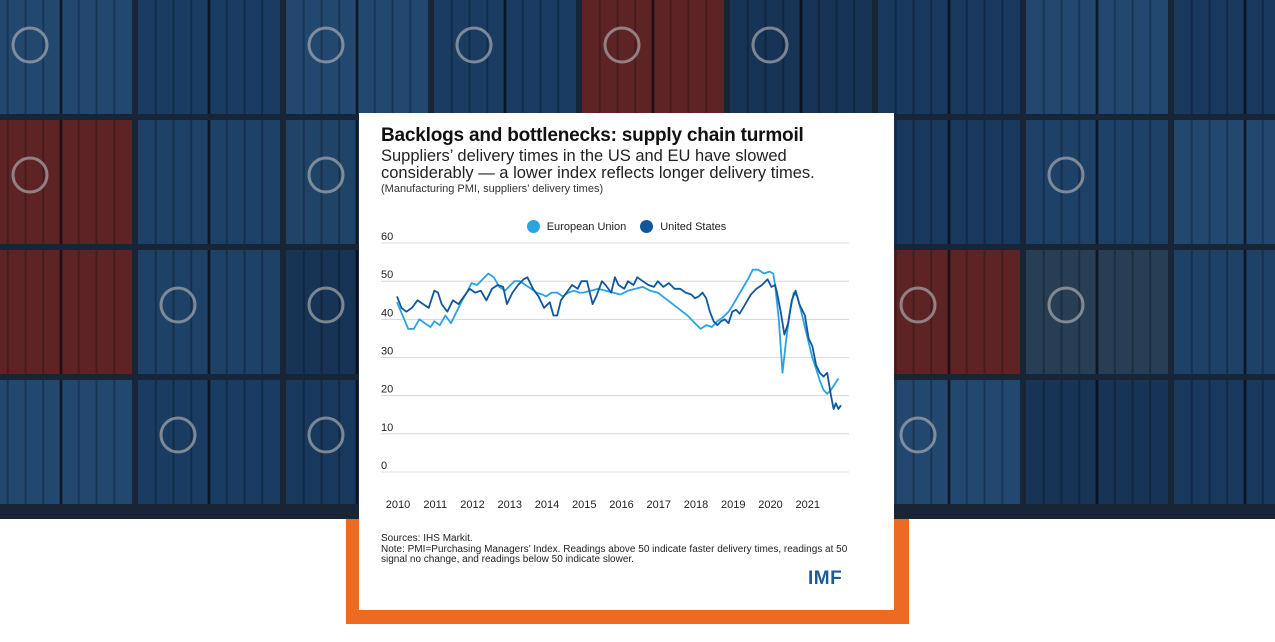  I want to click on sources-text: Sources: IHS Markit., so click(427, 538).